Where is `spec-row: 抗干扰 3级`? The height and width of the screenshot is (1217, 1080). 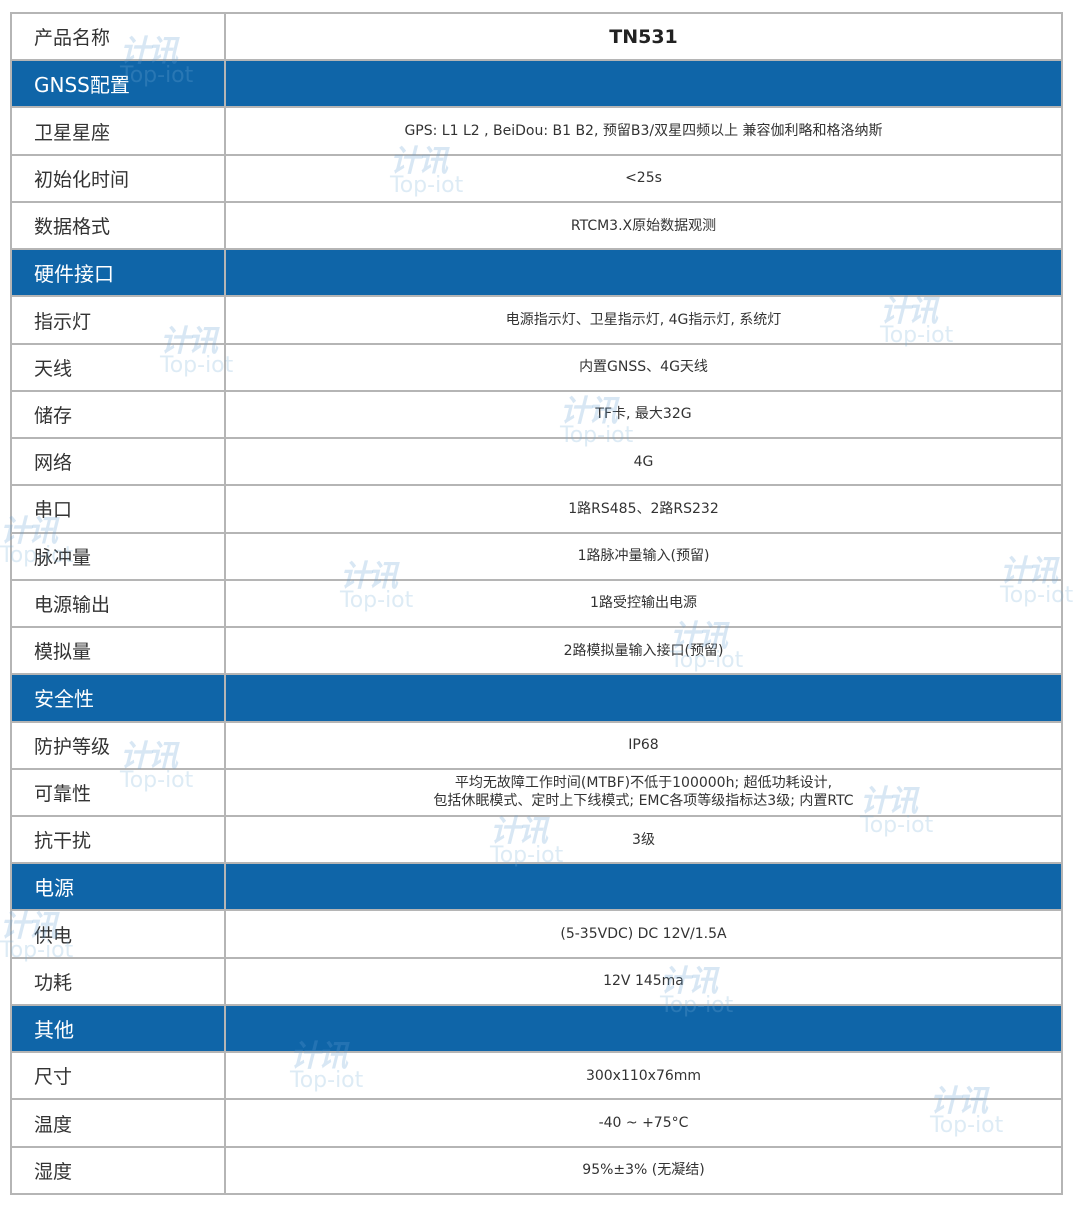 spec-row: 抗干扰 3级 is located at coordinates (536, 840).